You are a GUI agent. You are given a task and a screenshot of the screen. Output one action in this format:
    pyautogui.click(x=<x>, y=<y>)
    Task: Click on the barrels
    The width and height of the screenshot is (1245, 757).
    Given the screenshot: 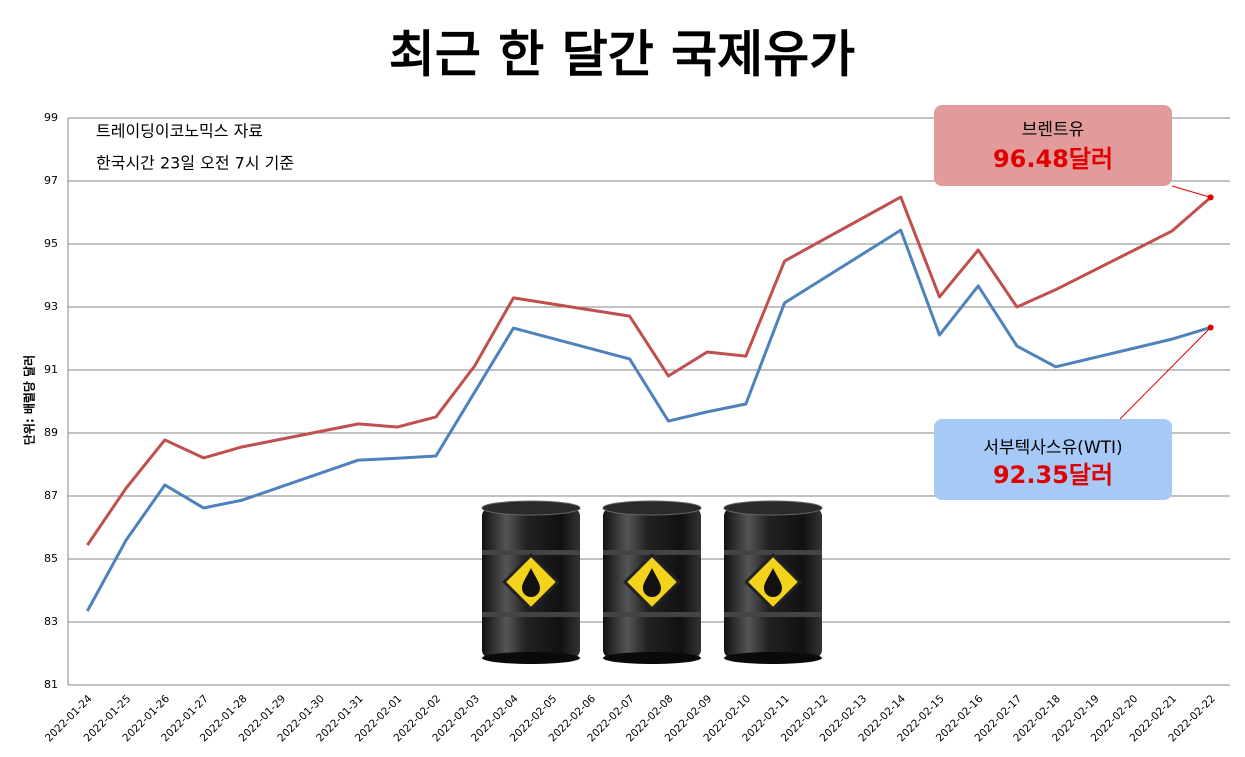 What is the action you would take?
    pyautogui.click(x=652, y=582)
    